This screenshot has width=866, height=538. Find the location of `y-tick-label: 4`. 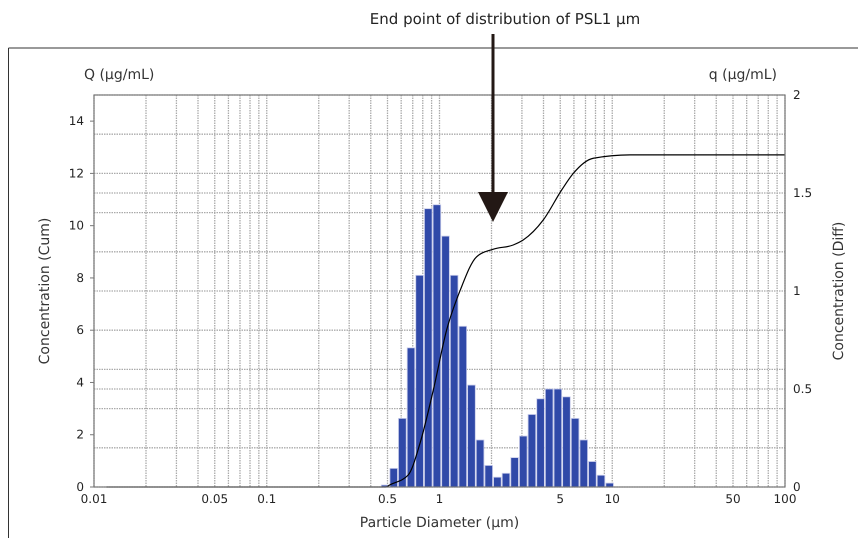

y-tick-label: 4 is located at coordinates (80, 382).